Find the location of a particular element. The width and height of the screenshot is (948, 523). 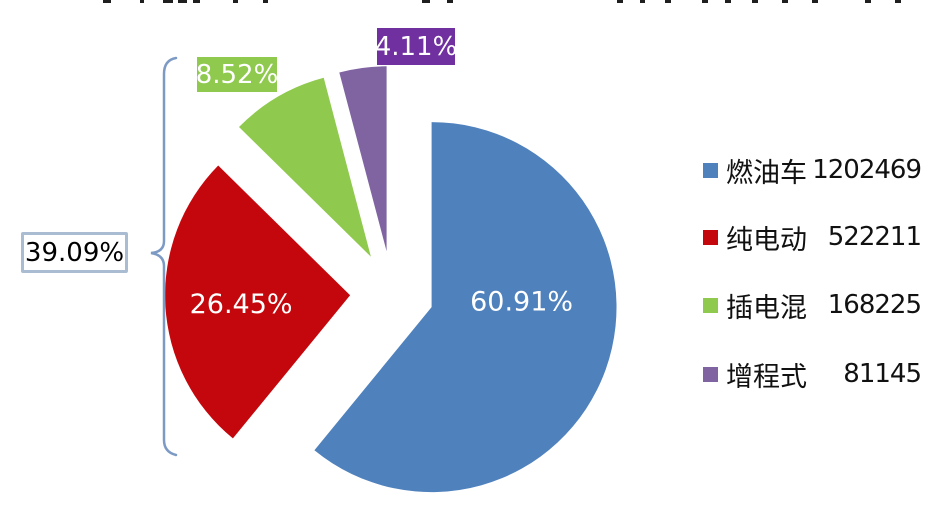

nev-share-box: 39.09% is located at coordinates (74, 252).